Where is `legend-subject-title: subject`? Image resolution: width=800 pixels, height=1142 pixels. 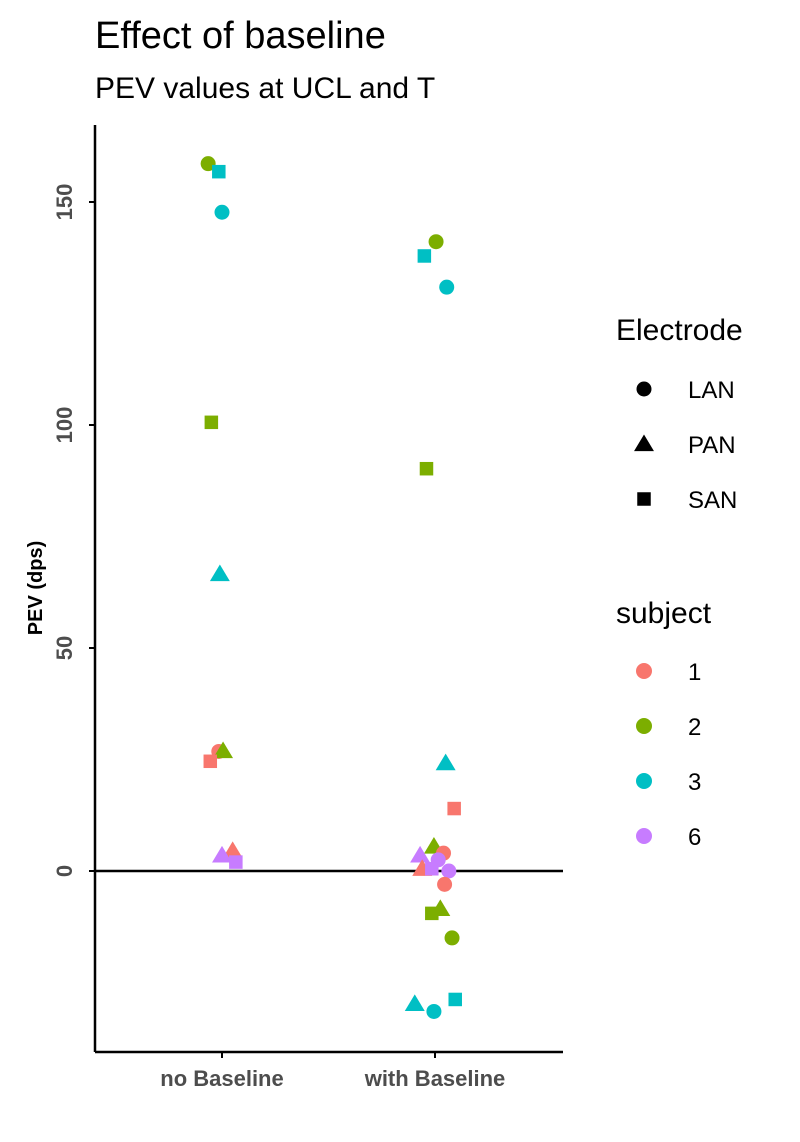 legend-subject-title: subject is located at coordinates (664, 613).